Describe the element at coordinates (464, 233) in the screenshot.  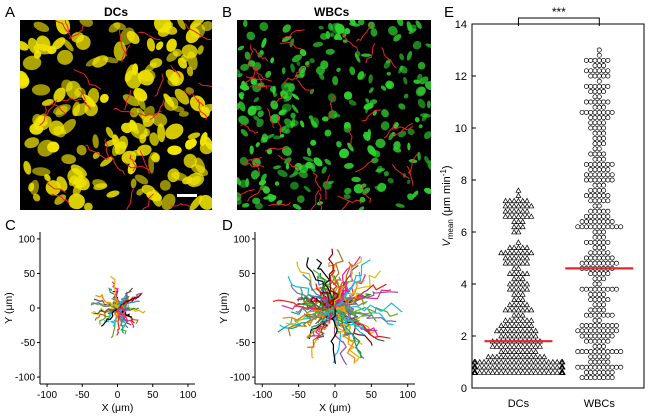
I see `y-tick-label: 6` at that location.